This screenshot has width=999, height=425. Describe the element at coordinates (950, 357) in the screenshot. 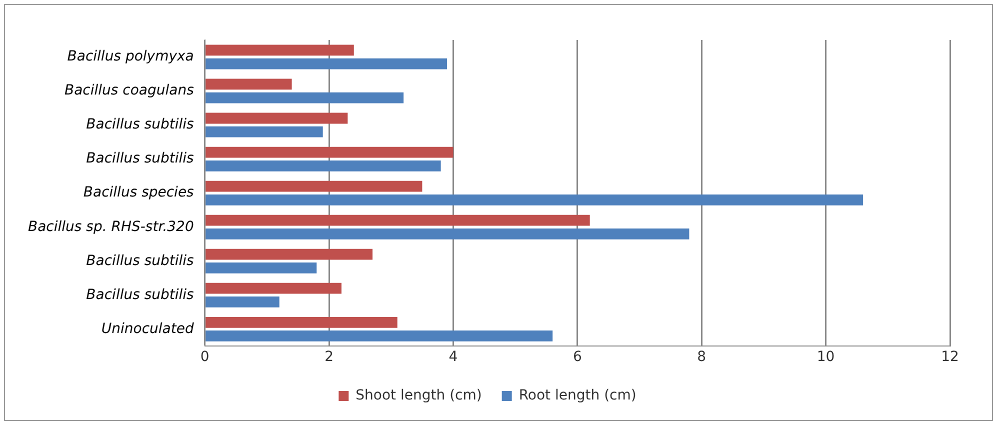

I see `x-tick-label: 12` at that location.